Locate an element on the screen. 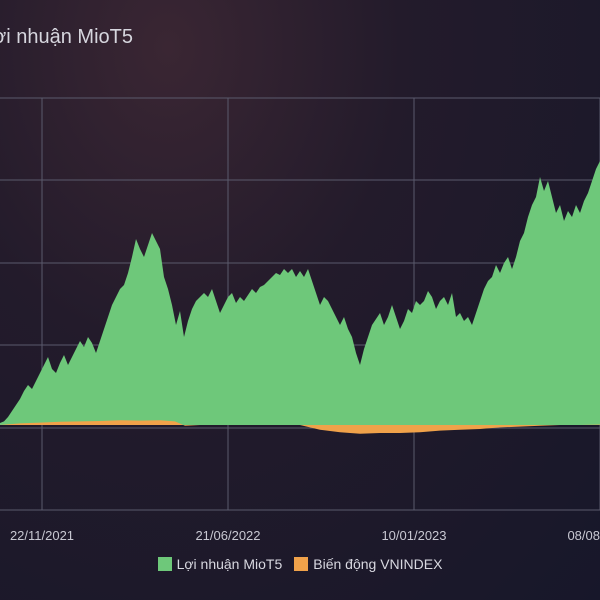 Image resolution: width=600 pixels, height=600 pixels. legend-item-vnindex: Biến động VNINDEX is located at coordinates (368, 564).